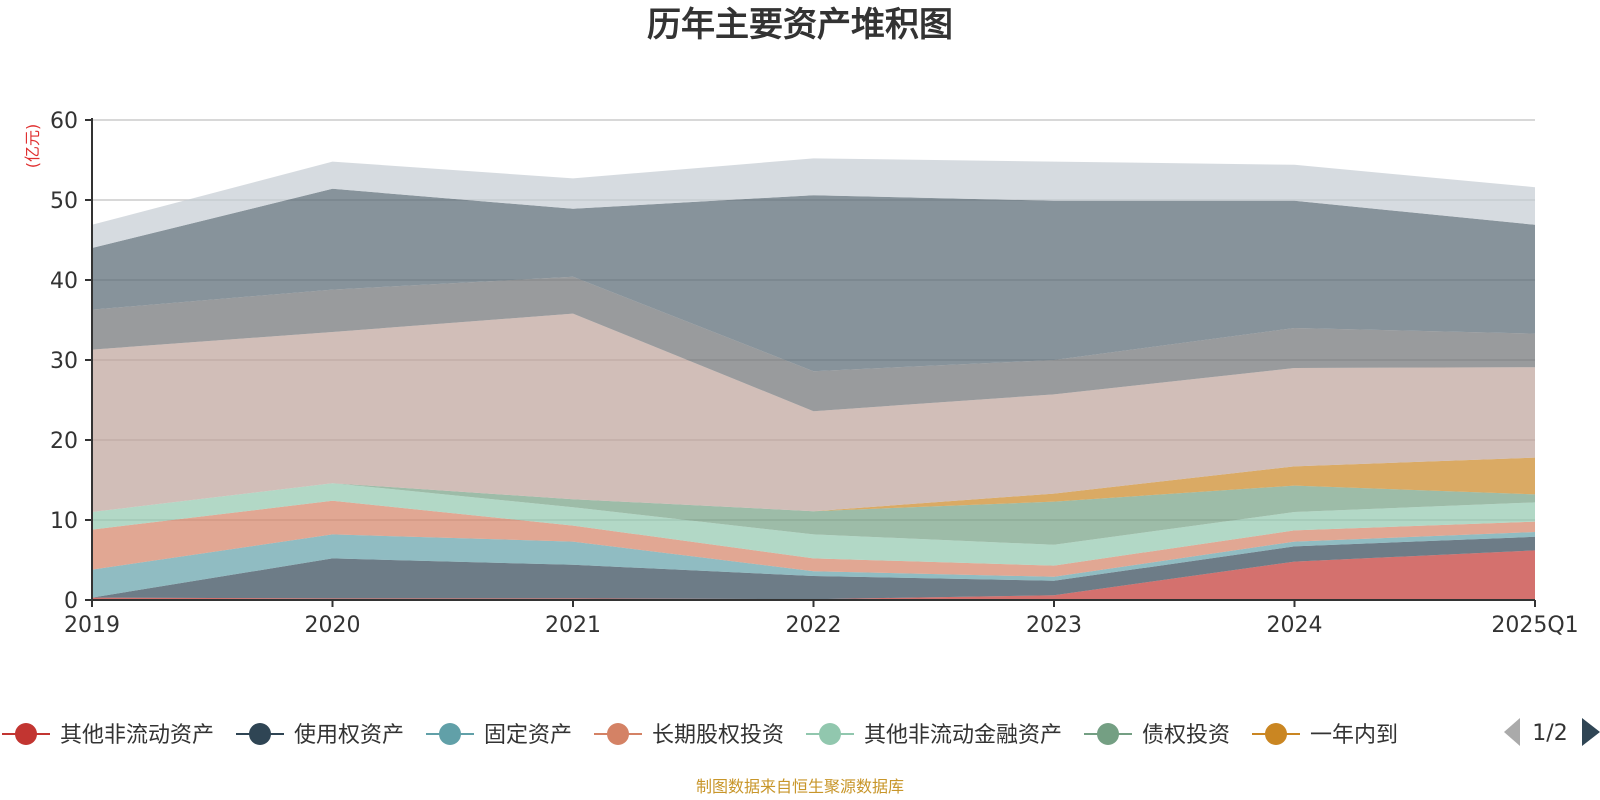 Image resolution: width=1600 pixels, height=800 pixels. I want to click on x-tick-label: 2021, so click(573, 625).